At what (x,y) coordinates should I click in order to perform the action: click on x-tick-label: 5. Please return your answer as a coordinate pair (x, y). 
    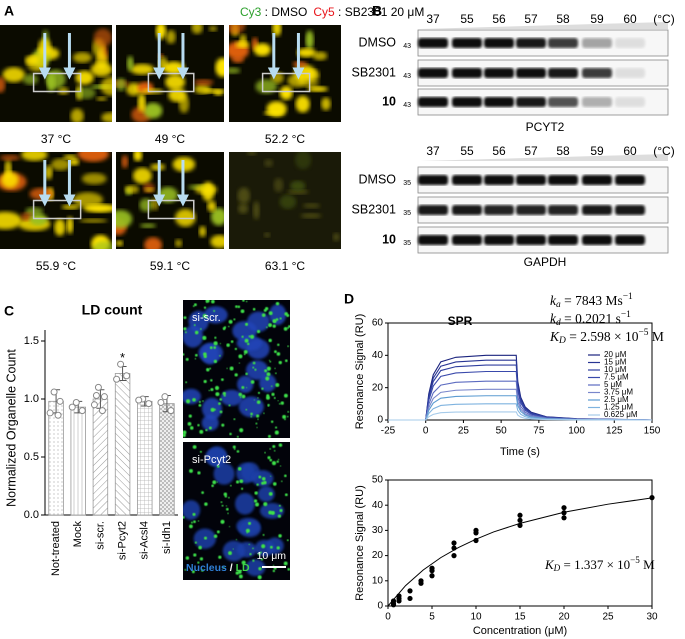
    Looking at the image, I should click on (432, 617).